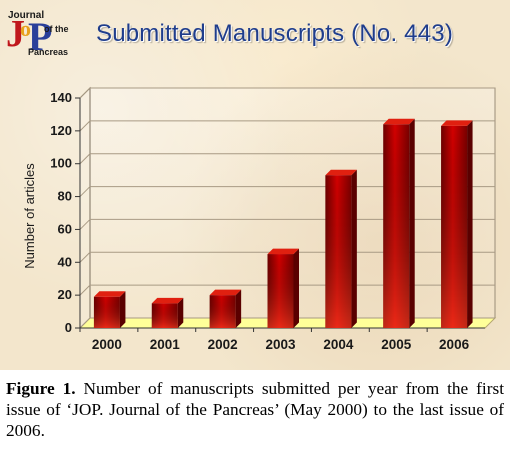 The width and height of the screenshot is (510, 473). What do you see at coordinates (65, 228) in the screenshot?
I see `y-tick-label: 60` at bounding box center [65, 228].